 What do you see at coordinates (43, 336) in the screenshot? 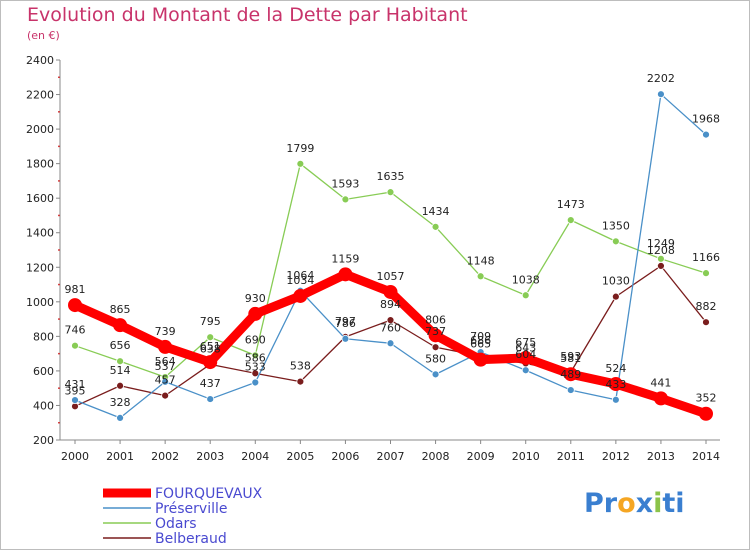
I see `y-tick-label: 800` at bounding box center [43, 336].